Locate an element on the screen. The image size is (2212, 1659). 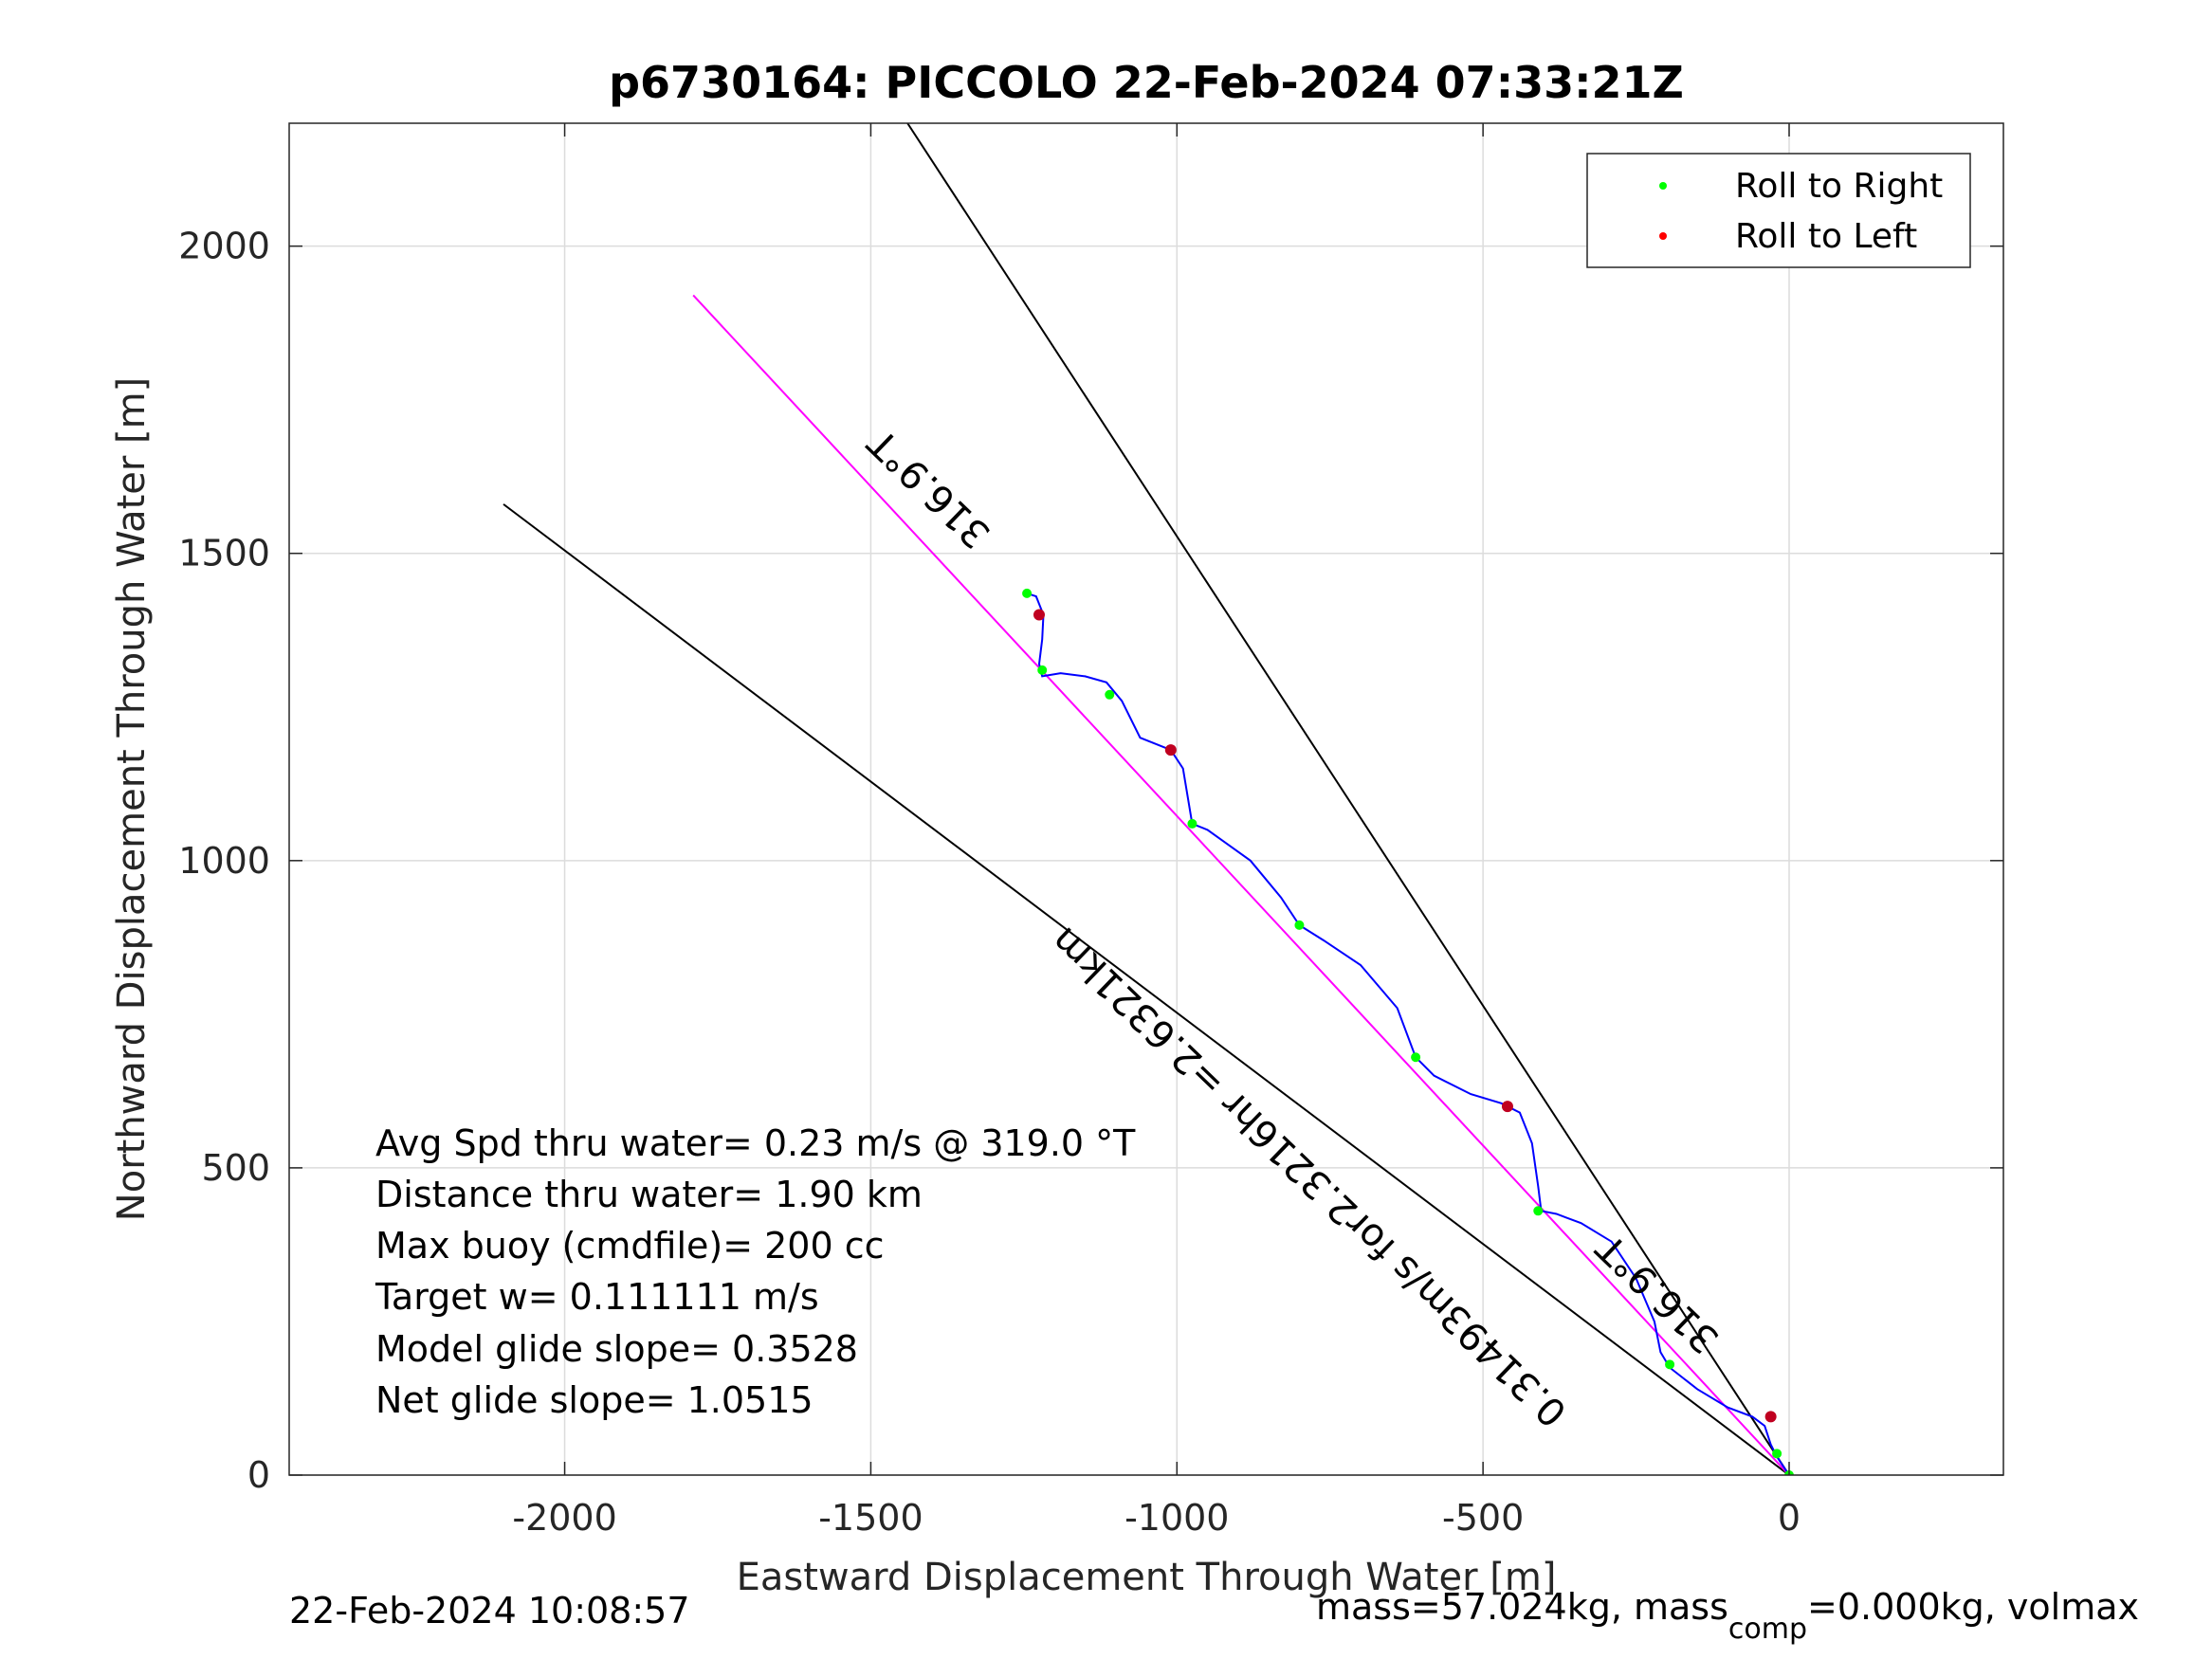
footer-mass-suffix: =0.000kg, volmax is located at coordinates (1973, 1607).